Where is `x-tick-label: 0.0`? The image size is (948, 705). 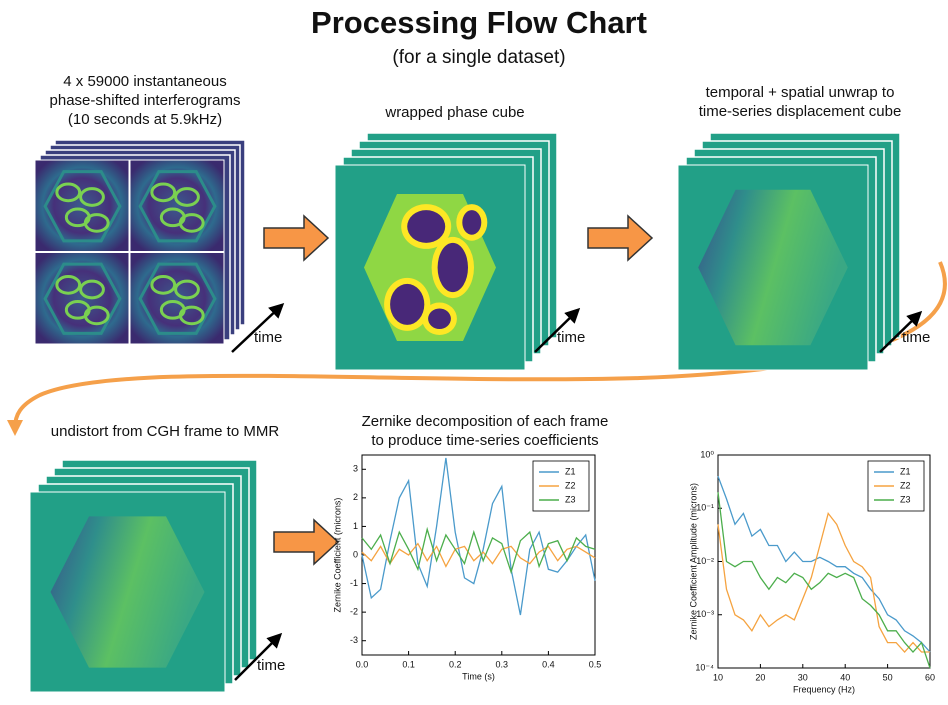
x-tick-label: 0.0 is located at coordinates (362, 664).